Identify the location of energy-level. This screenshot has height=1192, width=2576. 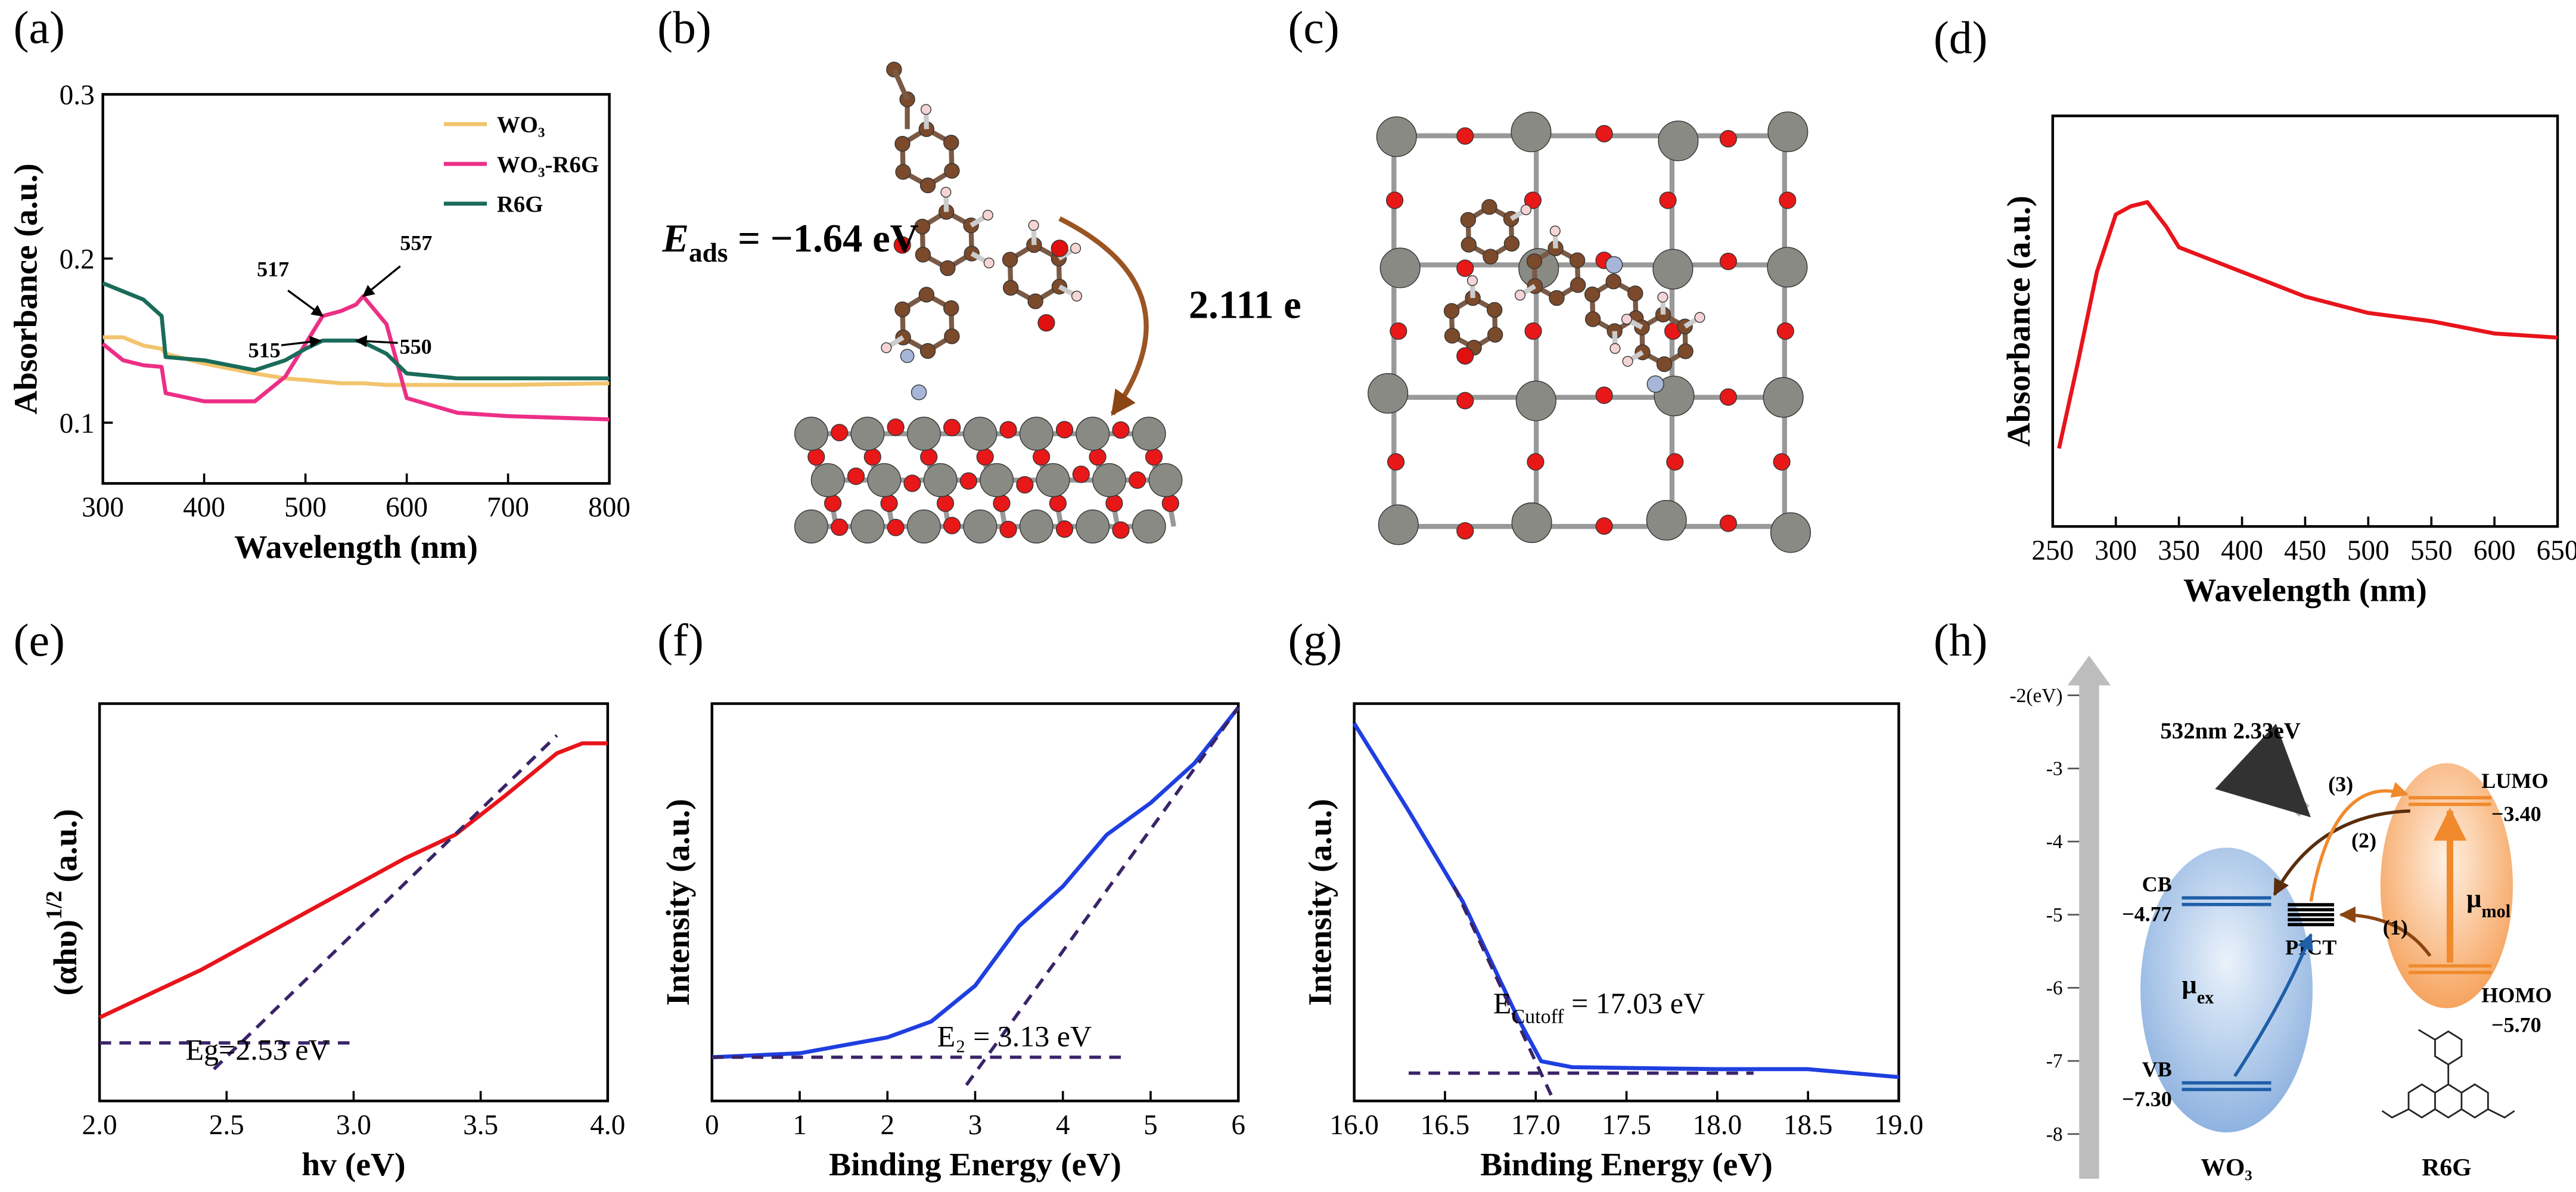
(2450, 801).